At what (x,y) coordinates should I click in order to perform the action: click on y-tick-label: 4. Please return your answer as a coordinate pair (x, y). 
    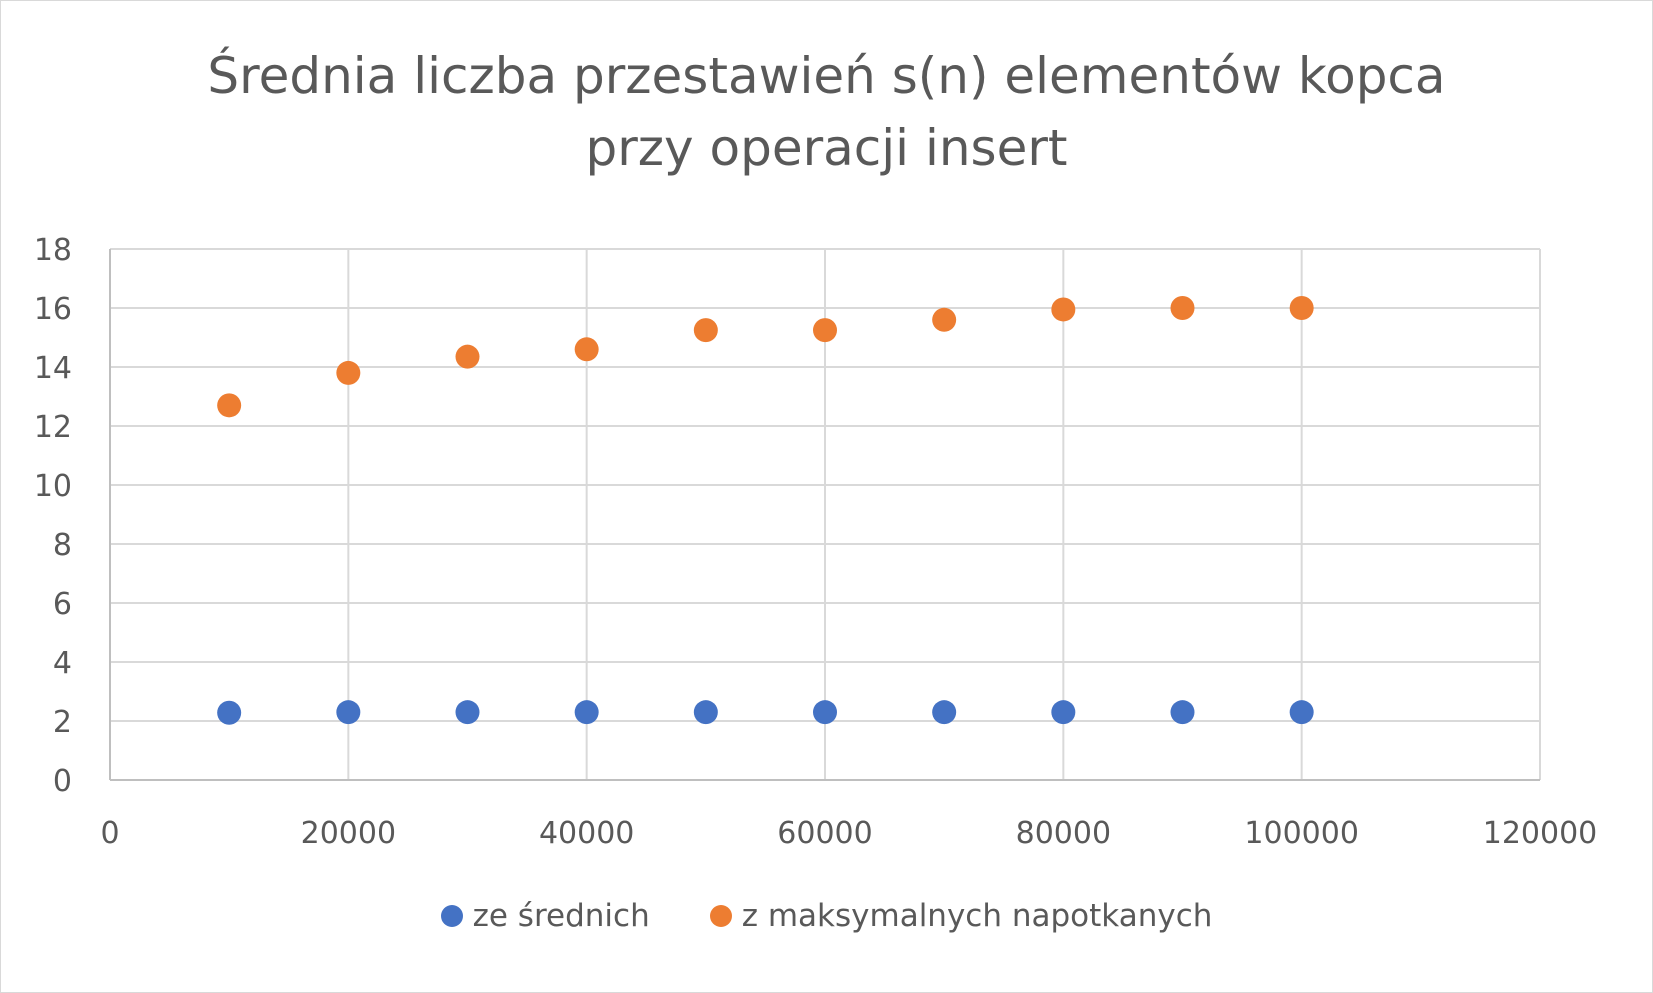
    Looking at the image, I should click on (62, 663).